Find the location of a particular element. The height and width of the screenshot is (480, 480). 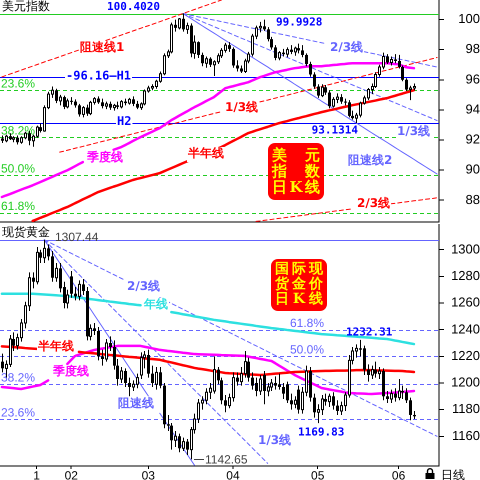

x-tick-label: 04 is located at coordinates (233, 474).